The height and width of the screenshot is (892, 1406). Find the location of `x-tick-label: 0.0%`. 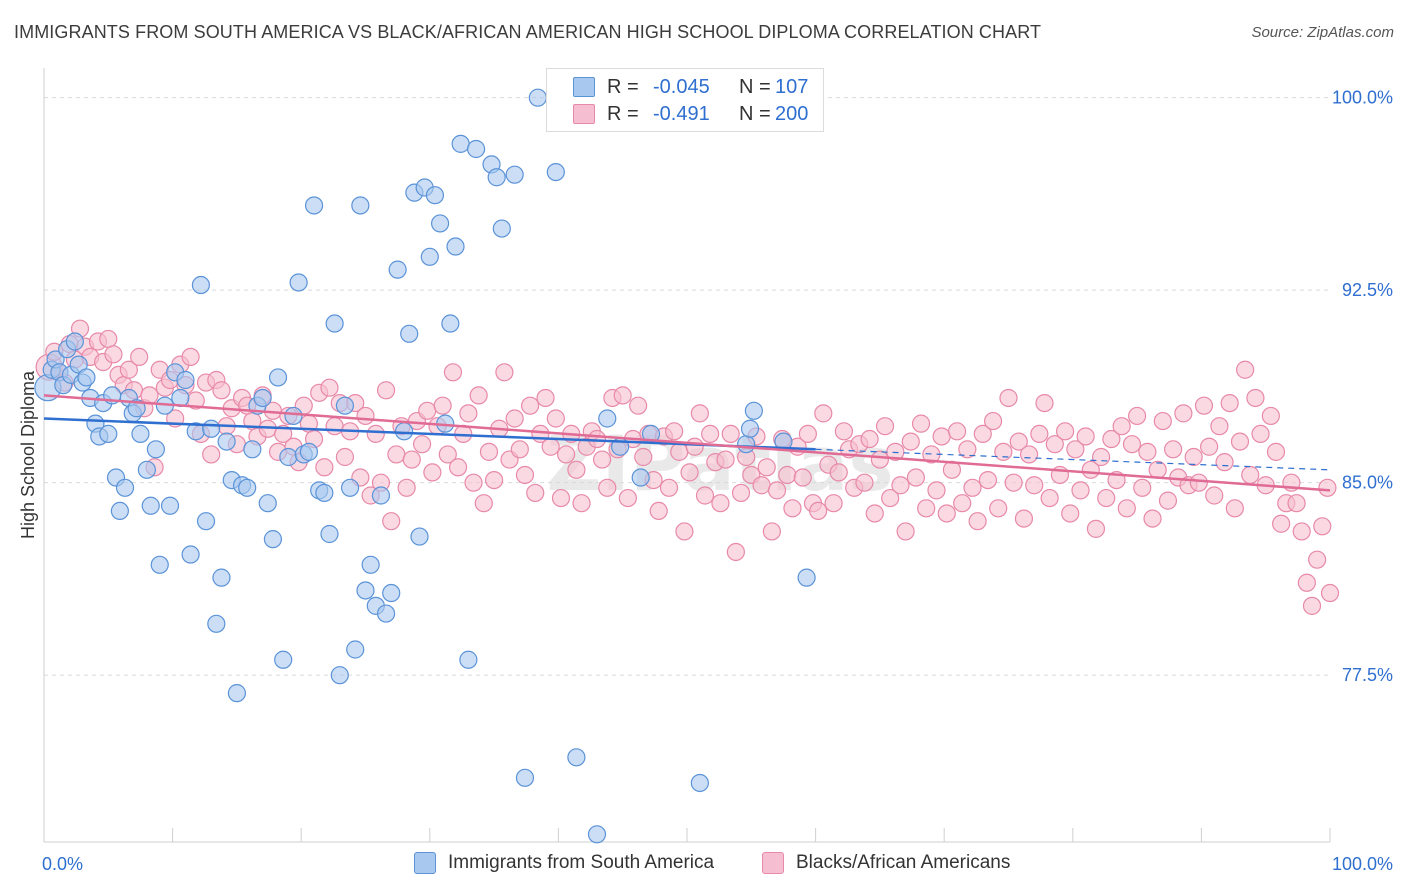

x-tick-label: 0.0% is located at coordinates (62, 864).